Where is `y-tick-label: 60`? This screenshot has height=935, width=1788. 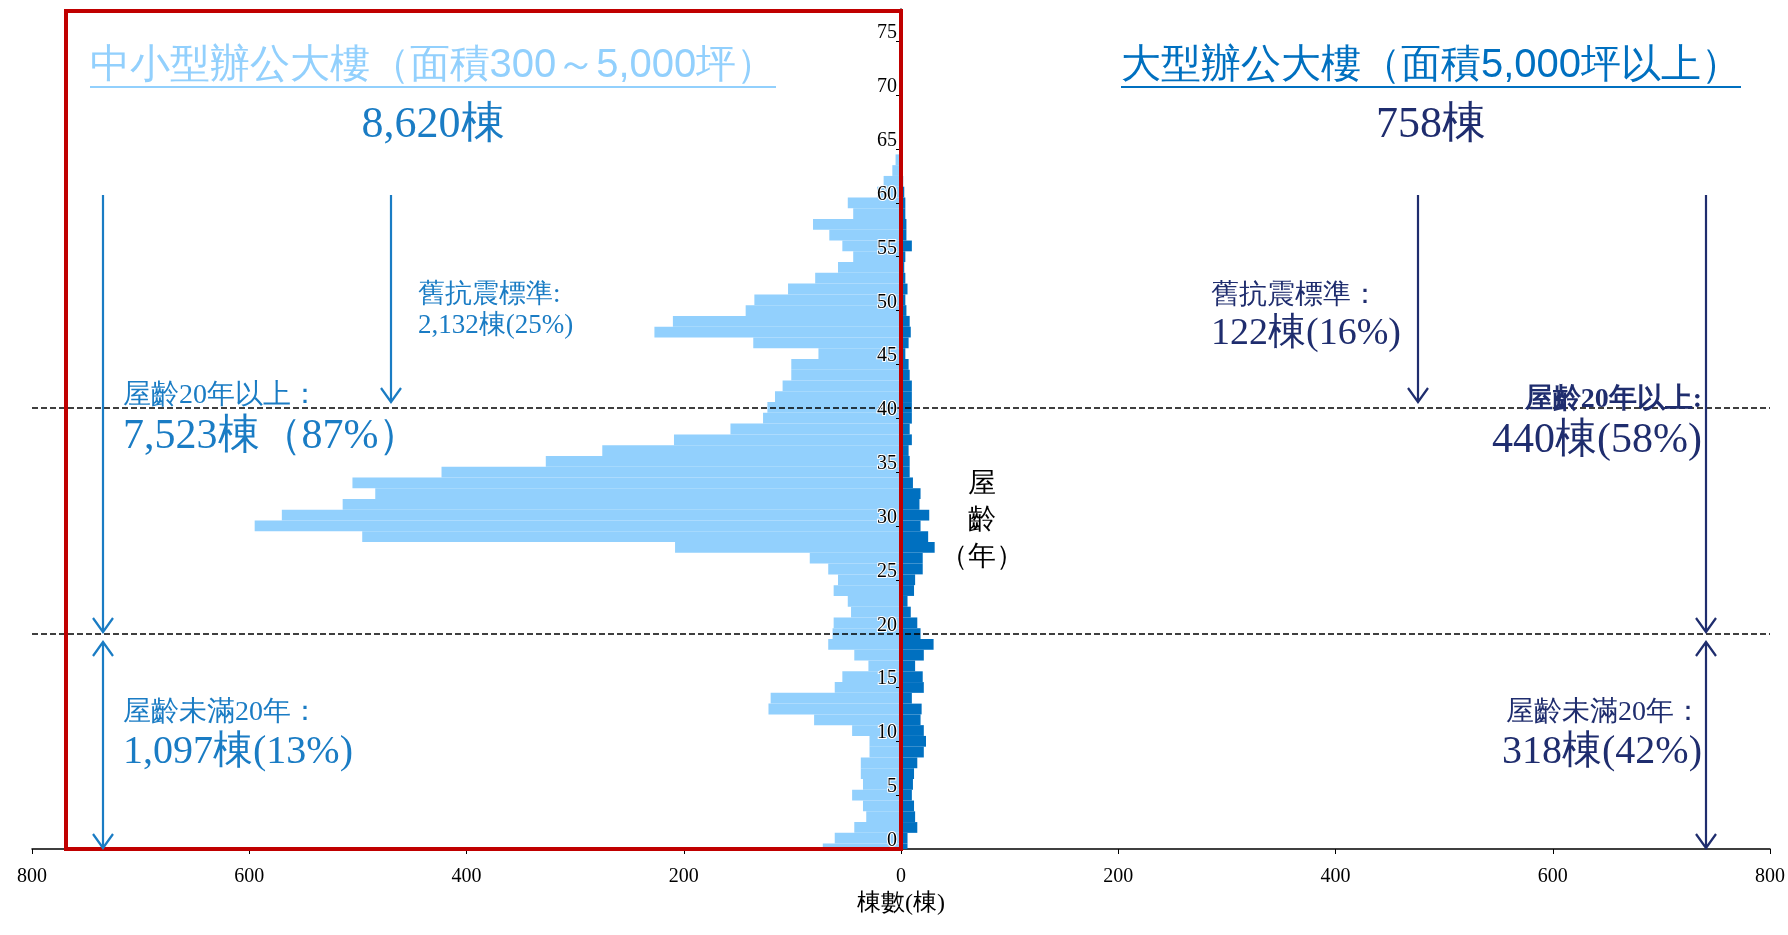 y-tick-label: 60 is located at coordinates (887, 192).